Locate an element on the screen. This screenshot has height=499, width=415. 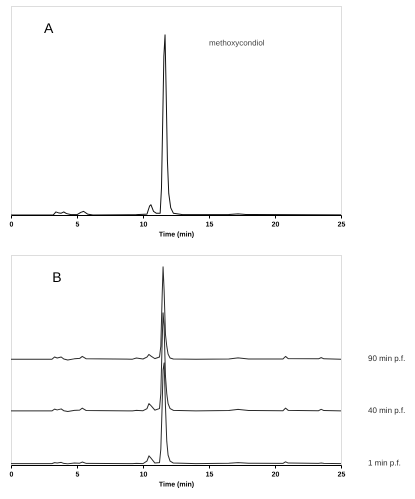
annotation: methoxycondiol is located at coordinates (237, 43).